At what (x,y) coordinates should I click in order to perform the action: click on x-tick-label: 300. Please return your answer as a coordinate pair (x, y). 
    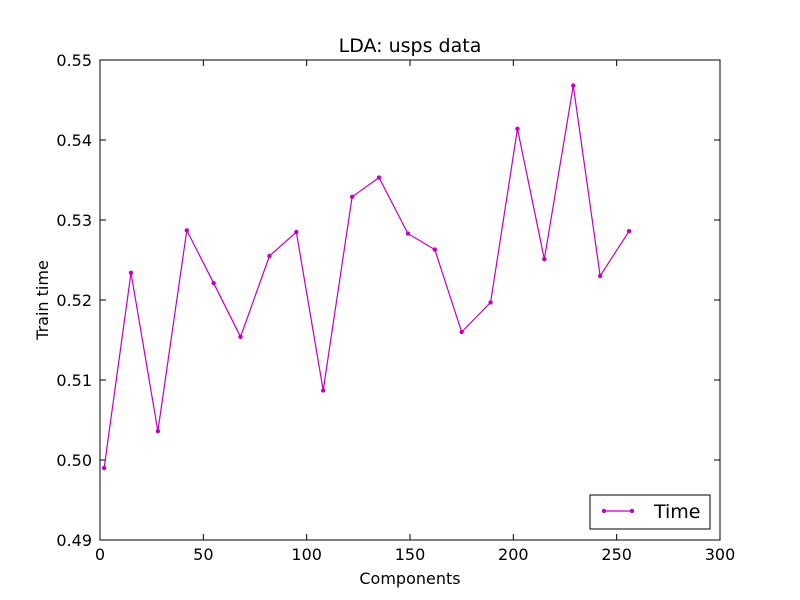
    Looking at the image, I should click on (720, 554).